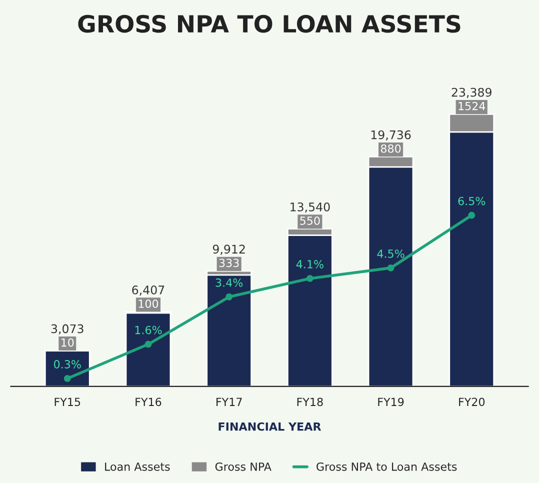  What do you see at coordinates (270, 426) in the screenshot?
I see `x-axis-title: FINANCIAL YEAR` at bounding box center [270, 426].